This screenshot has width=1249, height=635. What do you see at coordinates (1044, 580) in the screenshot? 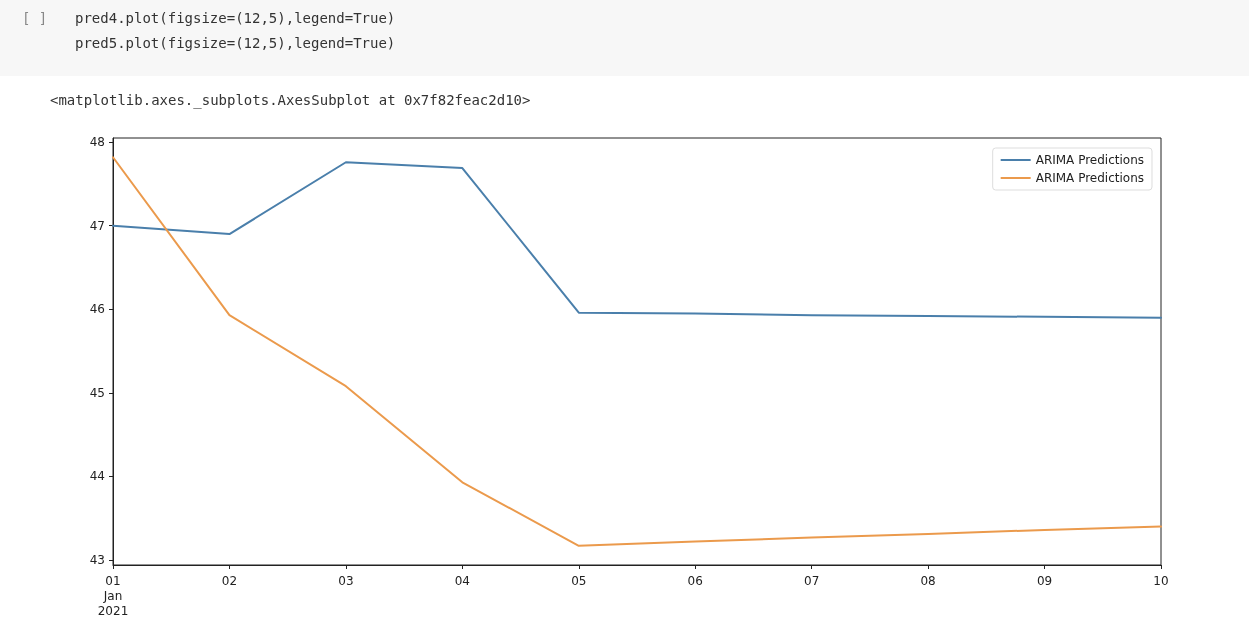
I see `x-tick-label: 09` at bounding box center [1044, 580].